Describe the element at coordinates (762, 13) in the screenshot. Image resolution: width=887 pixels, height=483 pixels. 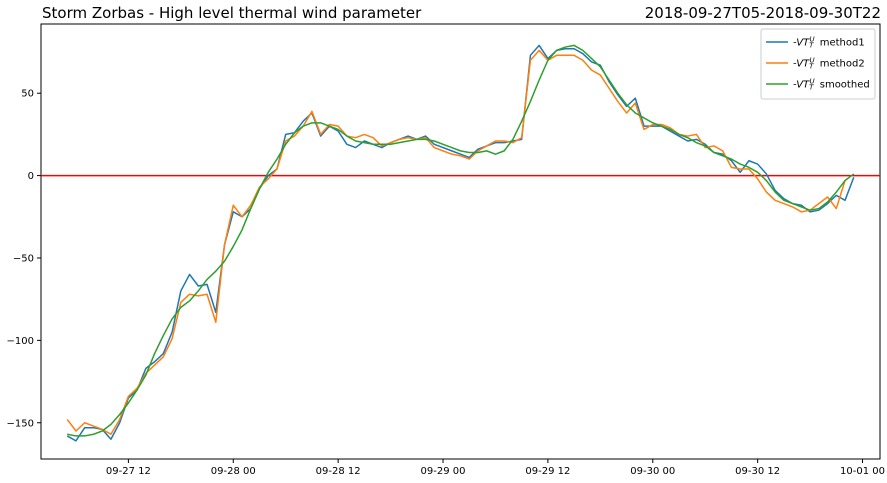
I see `chart-subtitle: 2018-09-27T05-2018-09-30T22` at that location.